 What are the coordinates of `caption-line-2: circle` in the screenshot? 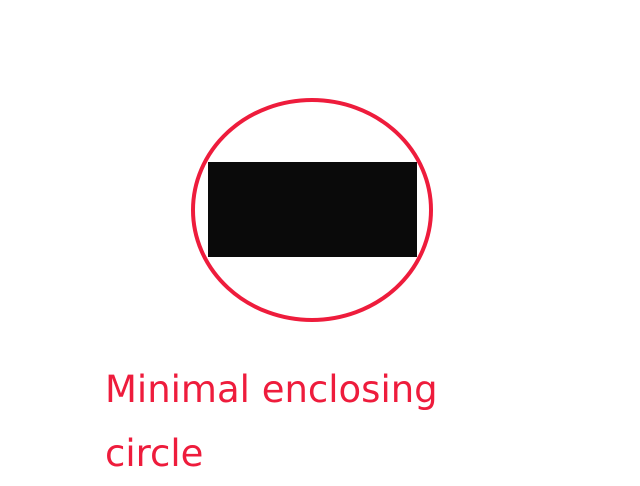 It's located at (154, 453).